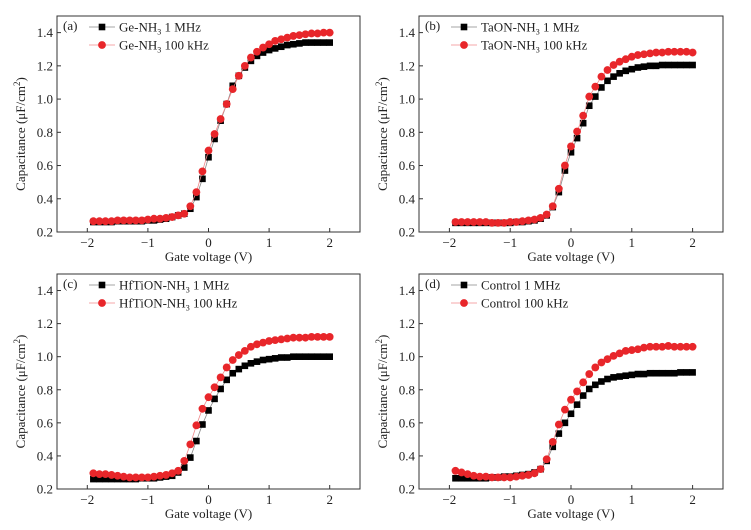 The width and height of the screenshot is (751, 530). Describe the element at coordinates (45, 65) in the screenshot. I see `y-tick-label: 1.2` at that location.